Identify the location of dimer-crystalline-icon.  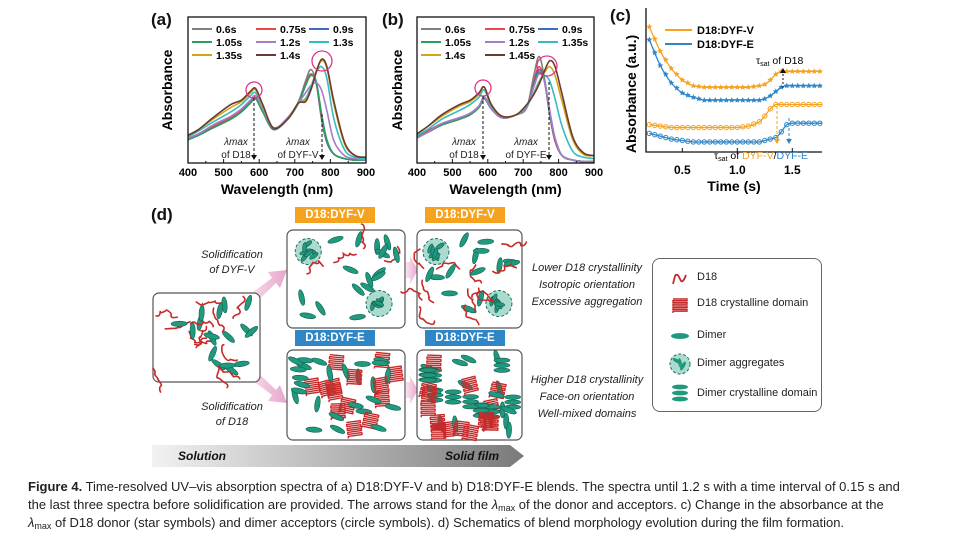
(680, 387).